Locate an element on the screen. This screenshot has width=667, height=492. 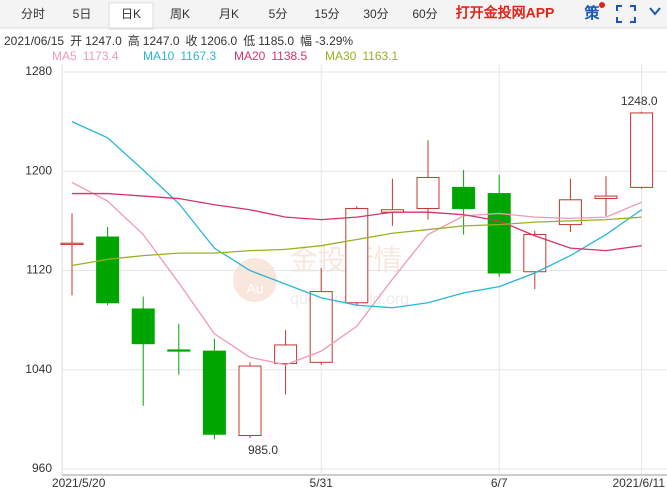
x-tick-label: 5/31 is located at coordinates (322, 483).